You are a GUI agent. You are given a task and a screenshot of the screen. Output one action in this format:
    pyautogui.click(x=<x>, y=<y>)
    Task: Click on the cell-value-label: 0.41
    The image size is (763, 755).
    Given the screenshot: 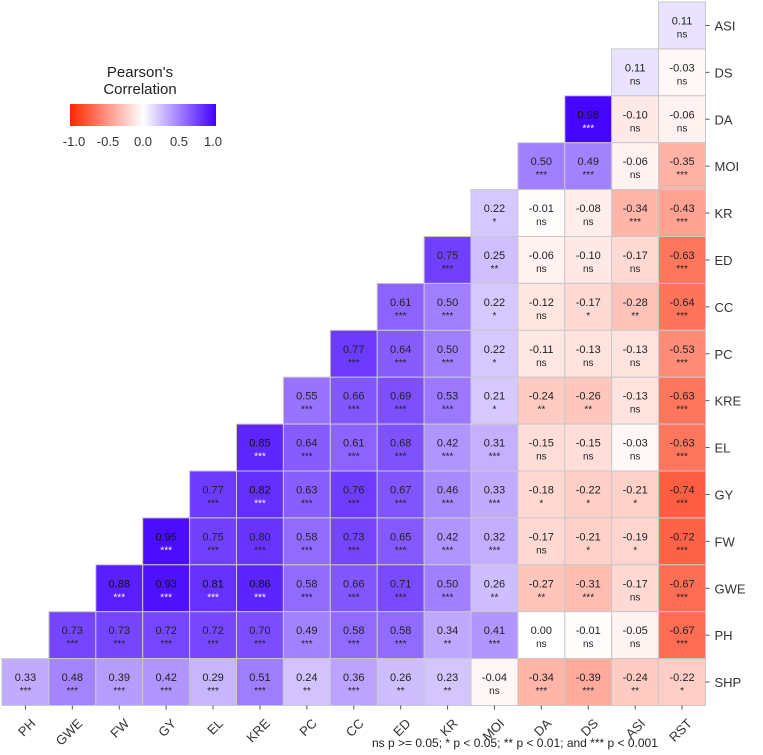 What is the action you would take?
    pyautogui.click(x=494, y=631)
    